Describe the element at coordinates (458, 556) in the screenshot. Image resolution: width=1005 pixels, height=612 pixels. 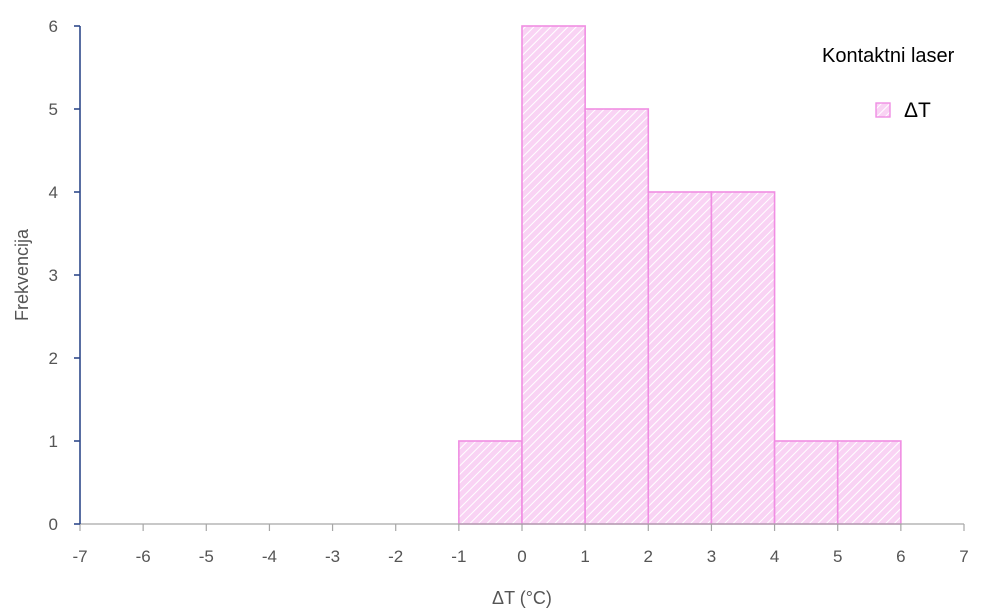
I see `x-tick-label: -1` at that location.